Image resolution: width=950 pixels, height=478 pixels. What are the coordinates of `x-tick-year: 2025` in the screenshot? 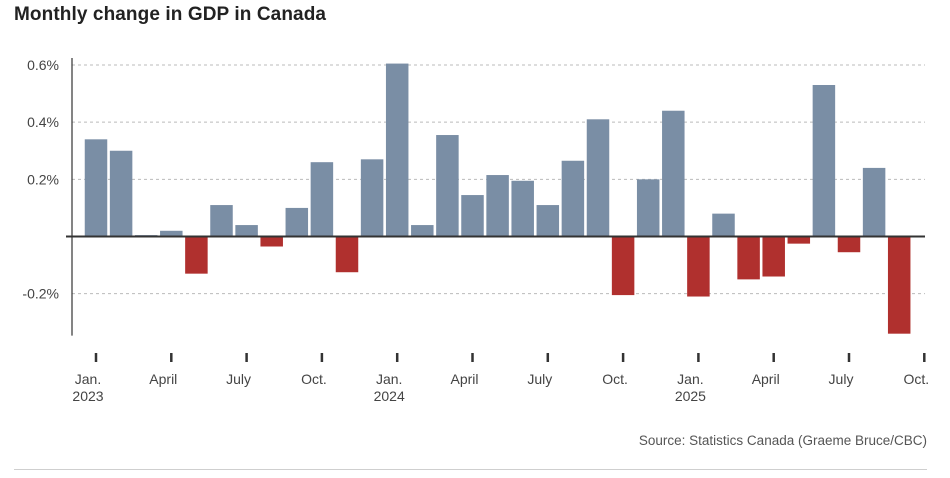 It's located at (690, 396).